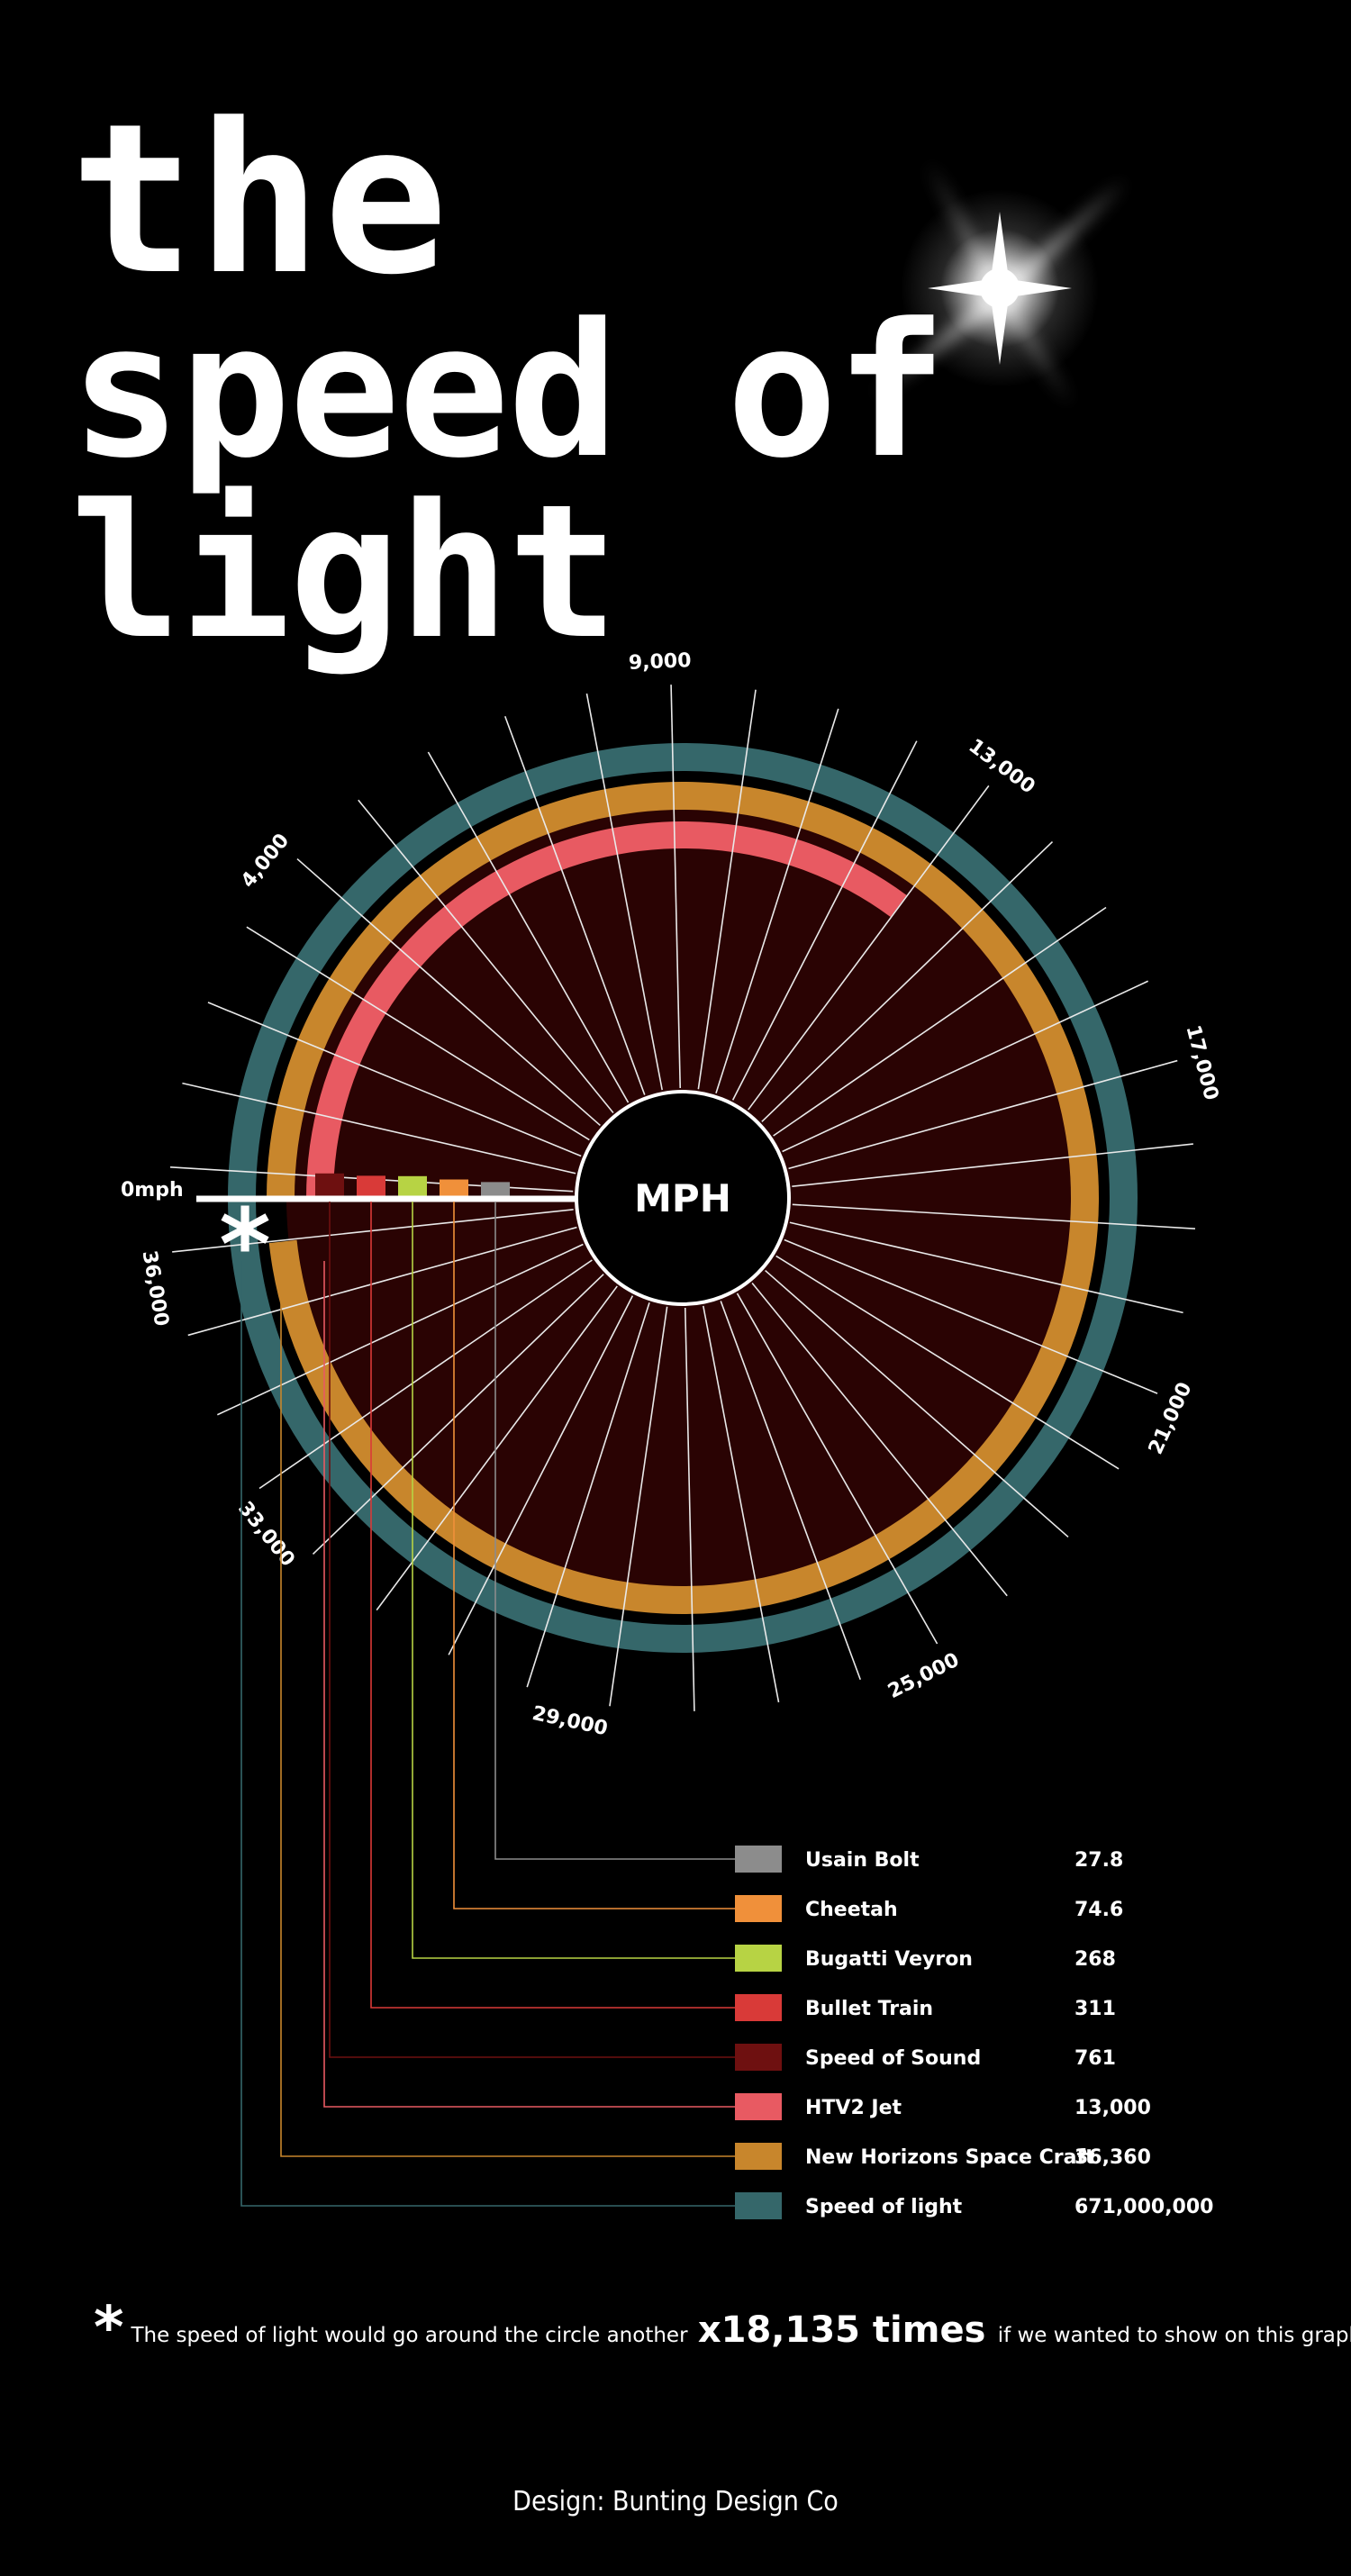  I want to click on legend-label-bullet-train: Bullet Train, so click(869, 2009).